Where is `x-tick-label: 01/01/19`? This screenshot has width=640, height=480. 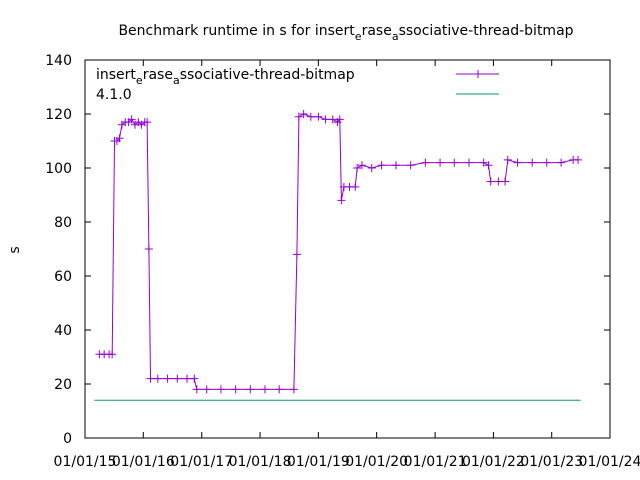
x-tick-label: 01/01/19 is located at coordinates (318, 462).